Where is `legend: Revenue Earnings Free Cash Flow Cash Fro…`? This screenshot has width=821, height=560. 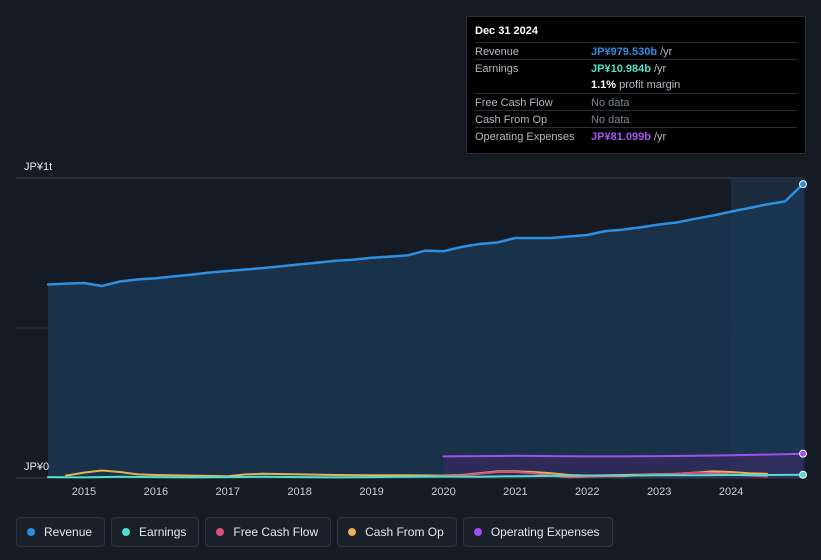 legend: Revenue Earnings Free Cash Flow Cash Fro… is located at coordinates (314, 533).